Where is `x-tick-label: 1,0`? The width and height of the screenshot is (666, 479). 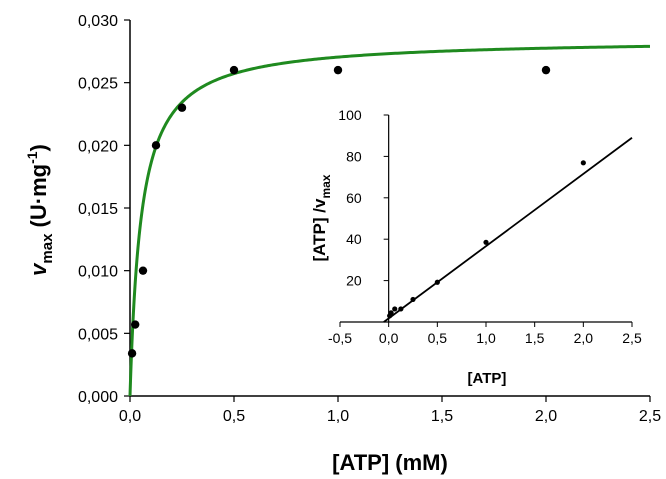
x-tick-label: 1,0 is located at coordinates (338, 416).